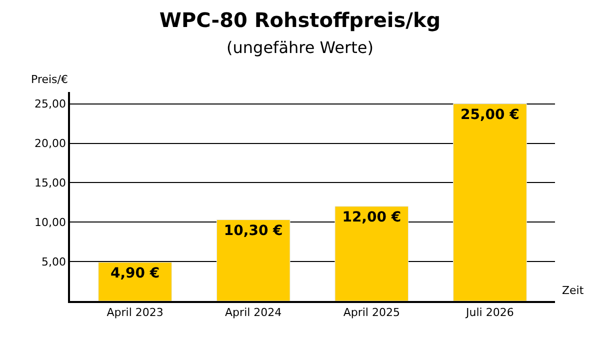 The height and width of the screenshot is (337, 600). Describe the element at coordinates (54, 261) in the screenshot. I see `y-tick-label: 5,00` at that location.